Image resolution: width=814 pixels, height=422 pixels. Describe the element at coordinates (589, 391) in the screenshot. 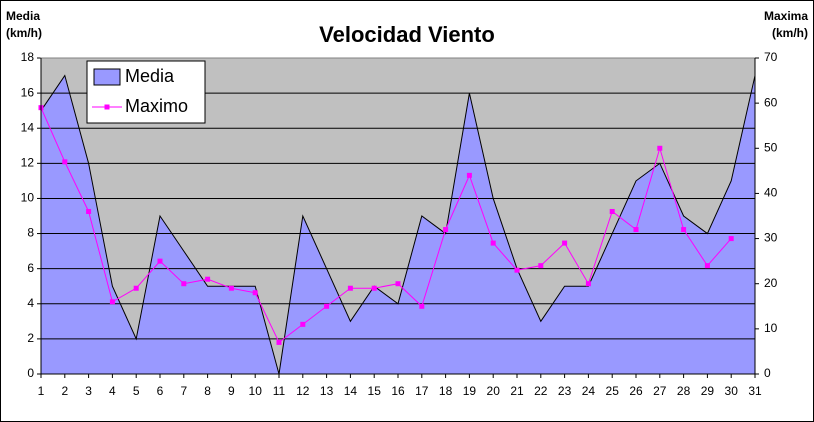

I see `x-tick-label: 24` at that location.